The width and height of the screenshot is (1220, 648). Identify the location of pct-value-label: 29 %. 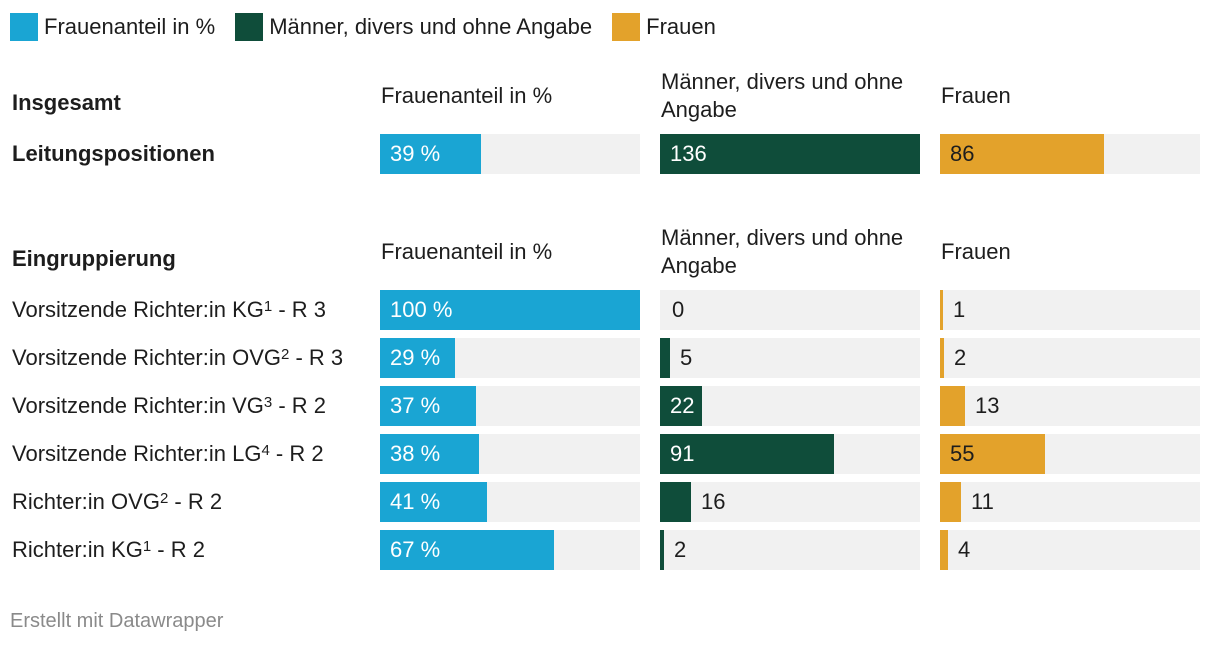
(415, 357).